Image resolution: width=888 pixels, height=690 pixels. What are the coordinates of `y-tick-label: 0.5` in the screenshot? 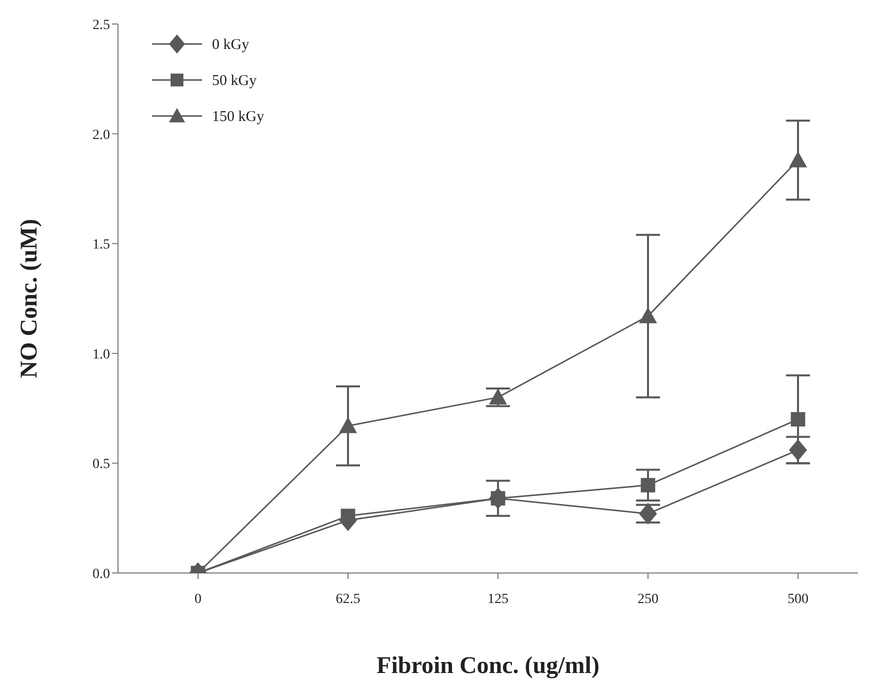 It's located at (101, 464).